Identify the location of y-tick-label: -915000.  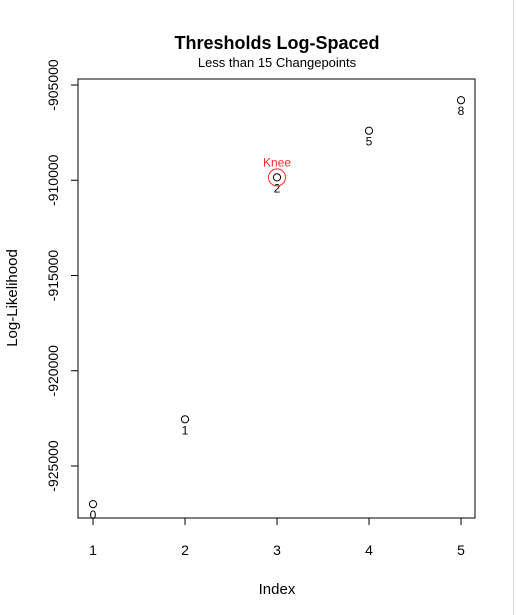
(53, 276).